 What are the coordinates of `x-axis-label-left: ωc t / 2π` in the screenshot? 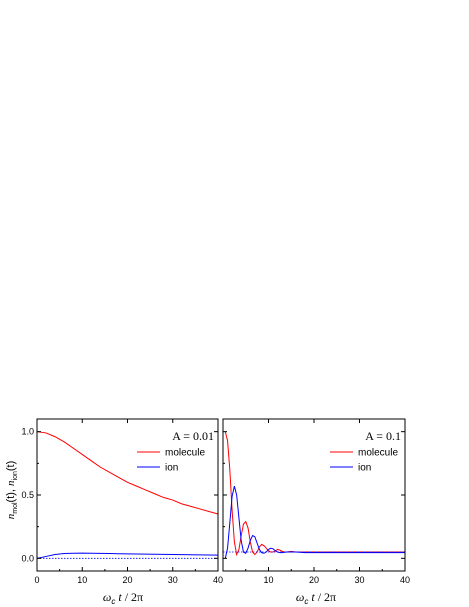 It's located at (123, 598).